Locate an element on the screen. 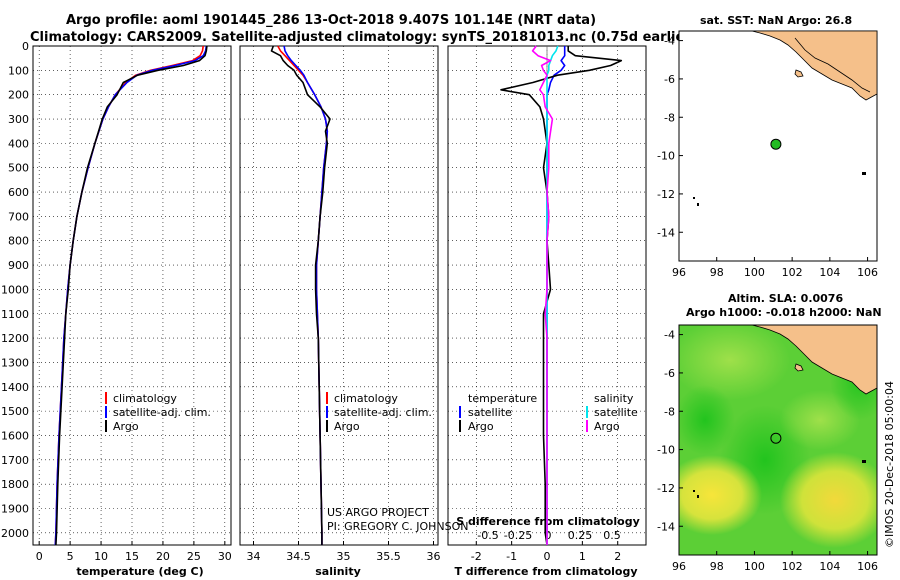  x2-tick-label: -0.5 is located at coordinates (487, 535).